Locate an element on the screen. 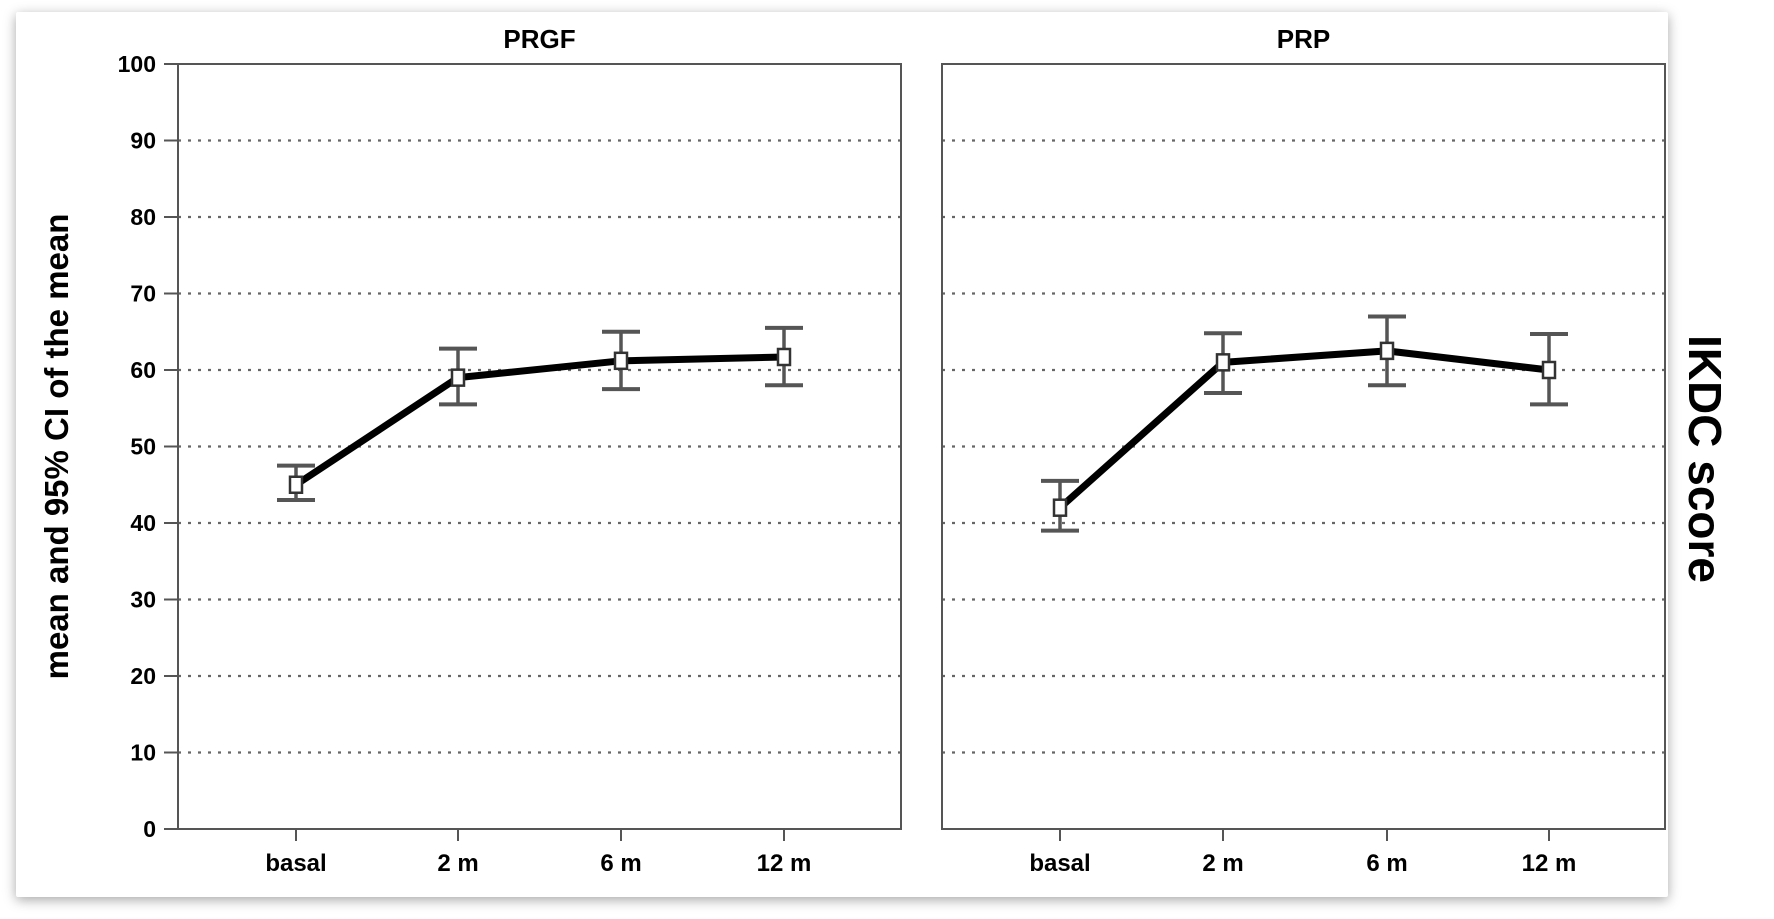  y-tick-label: 30 is located at coordinates (143, 600).